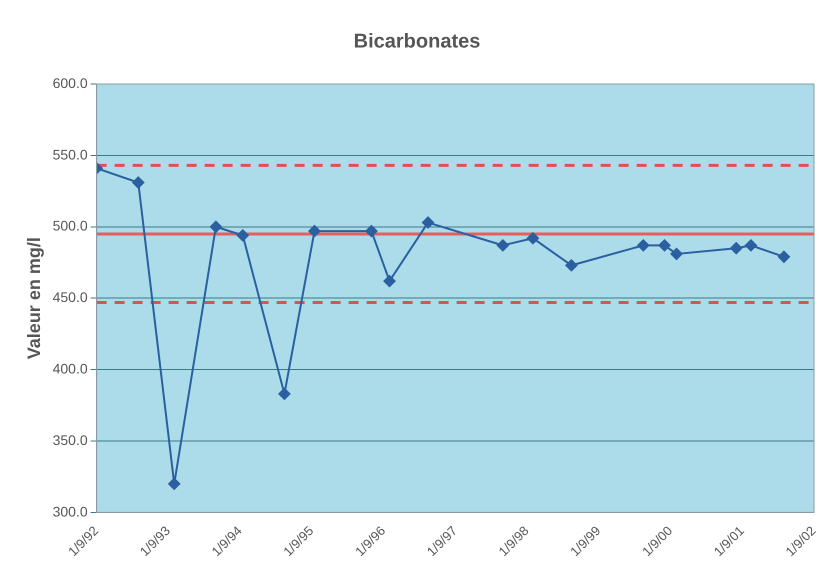  What do you see at coordinates (70, 511) in the screenshot?
I see `y-tick-label: 300.0` at bounding box center [70, 511].